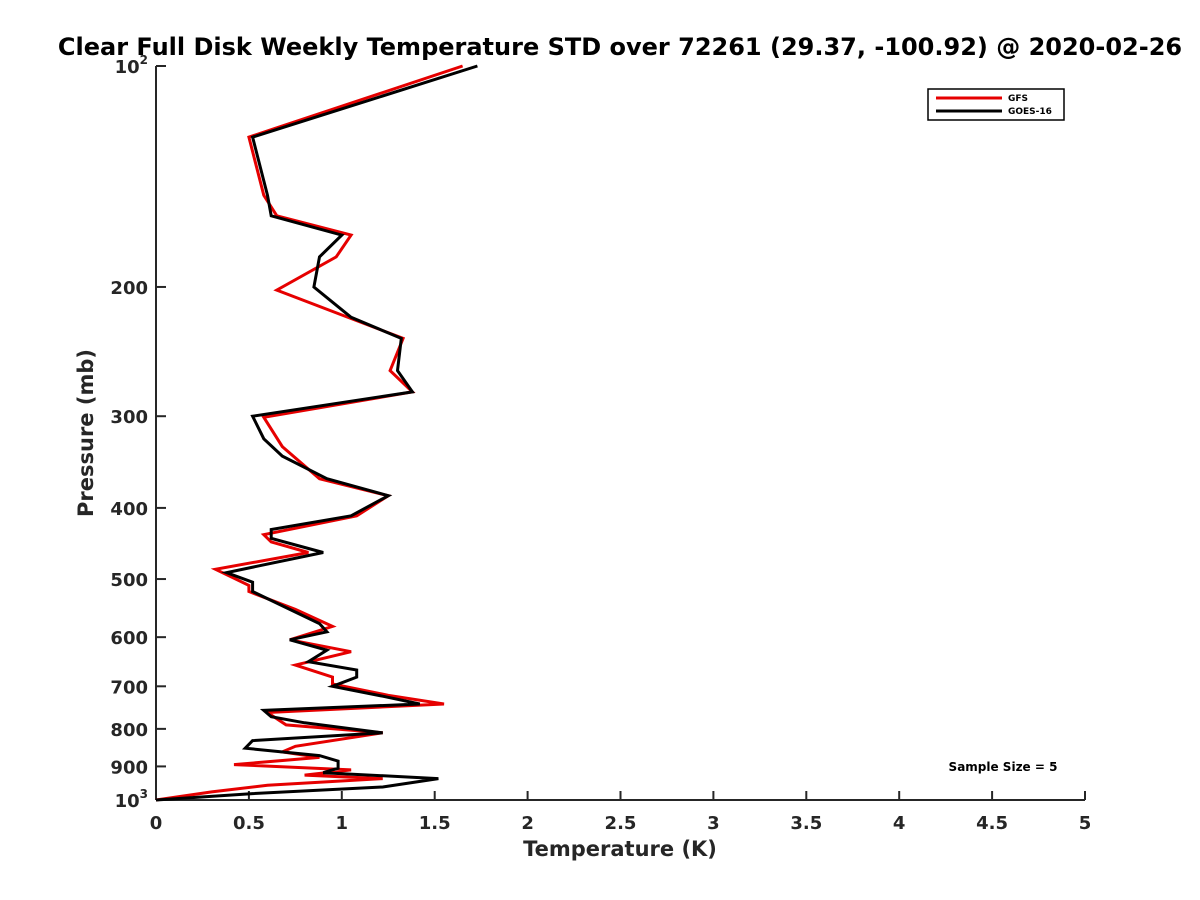  I want to click on x-tick-label: 5, so click(1085, 823).